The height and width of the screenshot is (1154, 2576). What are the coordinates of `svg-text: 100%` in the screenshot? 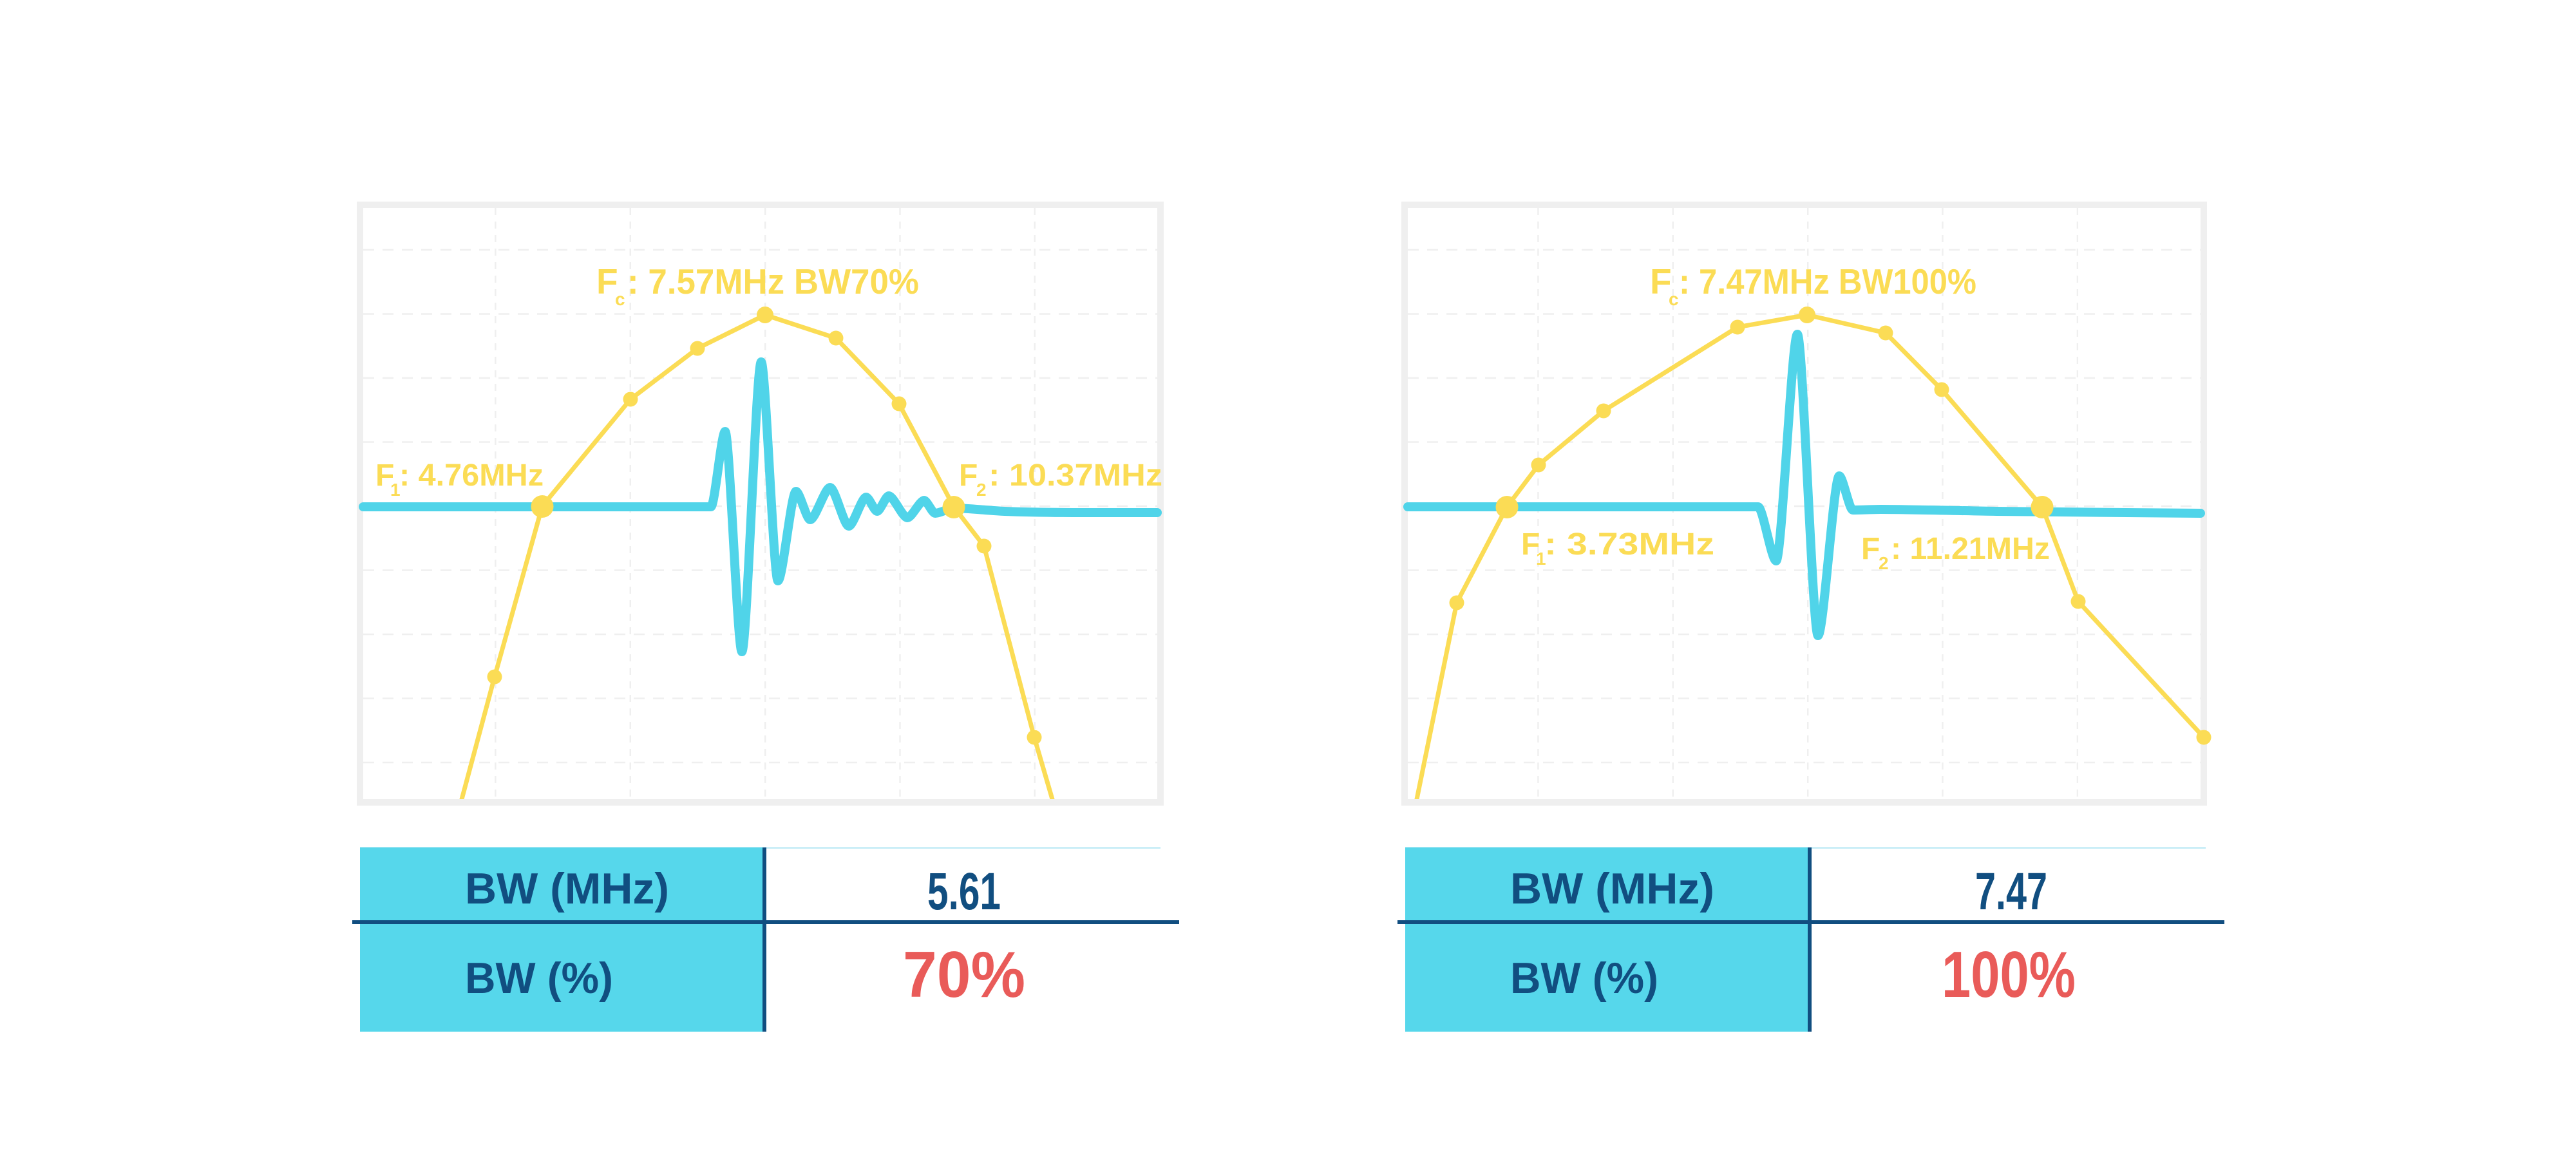 It's located at (2009, 975).